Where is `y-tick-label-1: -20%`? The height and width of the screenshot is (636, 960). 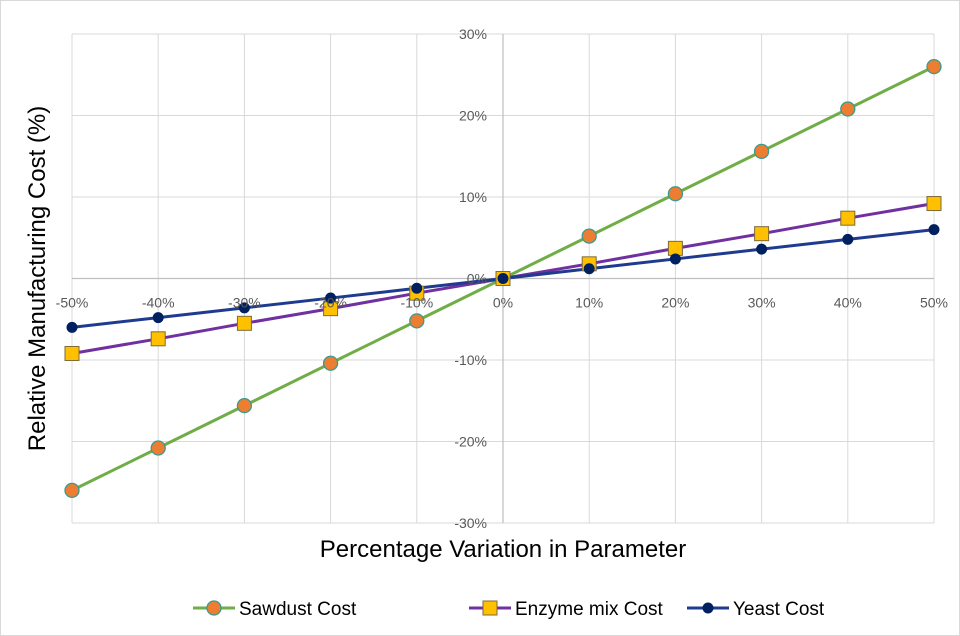 y-tick-label-1: -20% is located at coordinates (470, 442).